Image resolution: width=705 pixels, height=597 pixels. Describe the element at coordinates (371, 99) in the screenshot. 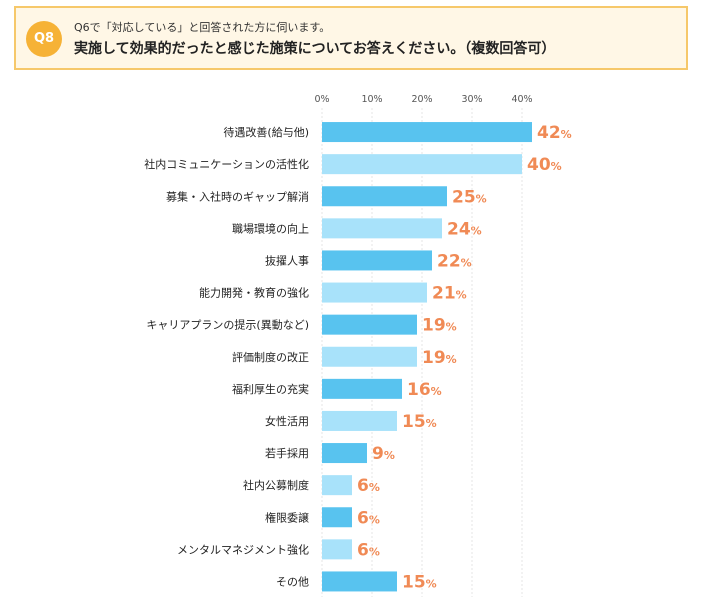

I see `x-tick-label: 10%` at that location.